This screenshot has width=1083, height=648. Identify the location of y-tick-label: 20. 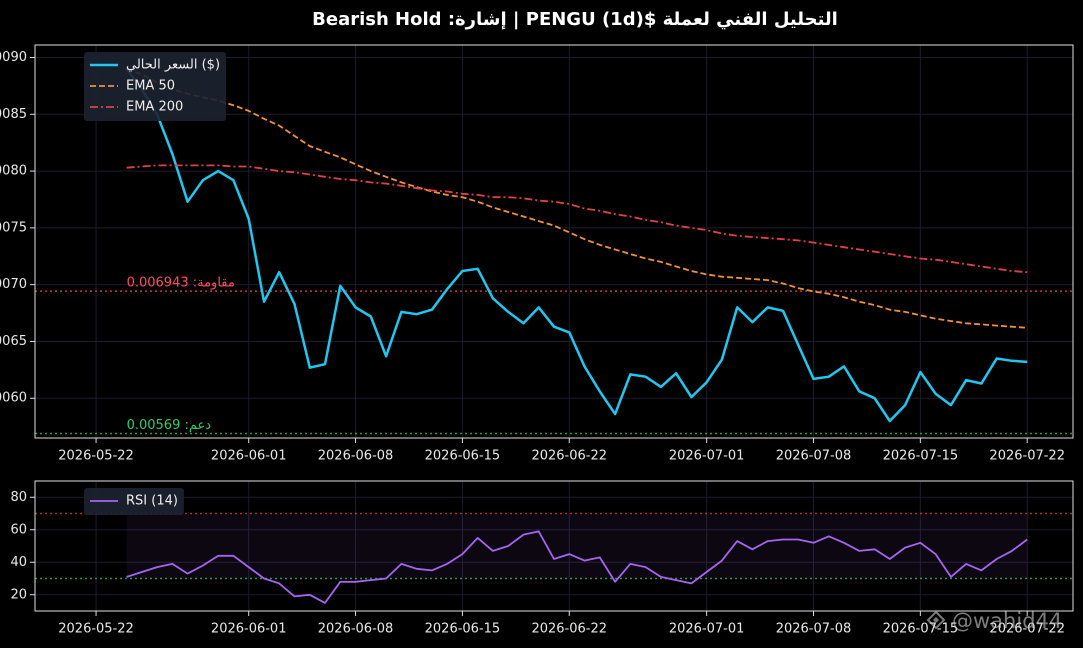
(18, 594).